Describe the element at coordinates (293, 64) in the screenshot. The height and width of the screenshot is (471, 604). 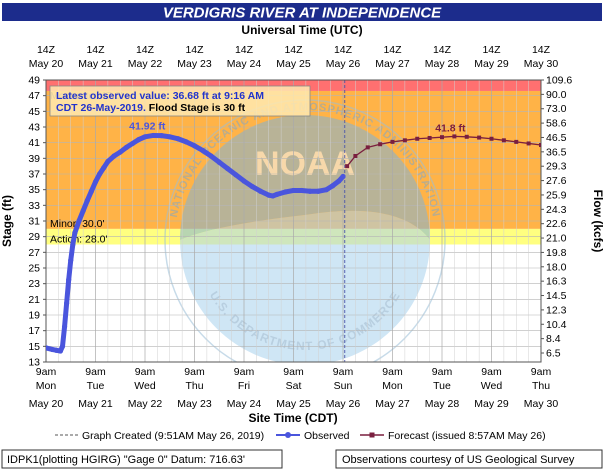
I see `top-tick-date: May 25` at that location.